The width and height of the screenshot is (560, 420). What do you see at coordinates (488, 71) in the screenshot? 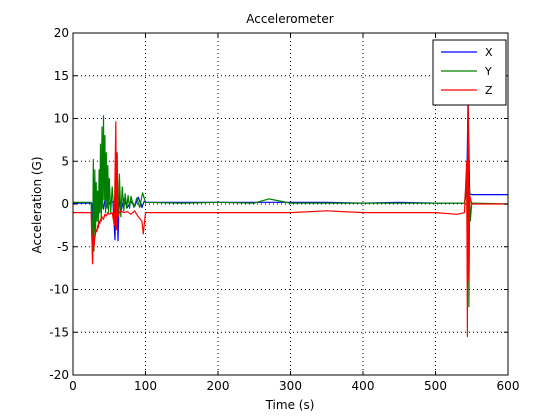
I see `legend-label-y: Y` at bounding box center [488, 71].